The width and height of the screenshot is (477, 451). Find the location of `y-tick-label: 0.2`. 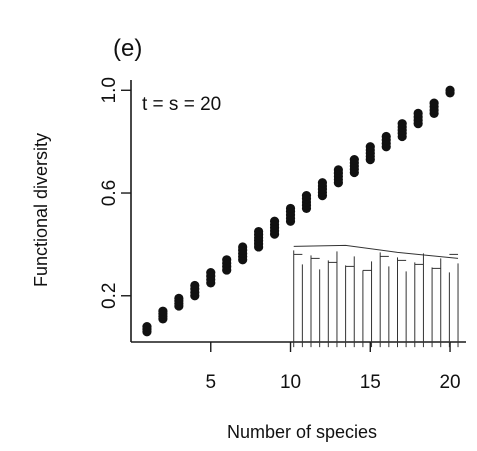

y-tick-label: 0.2 is located at coordinates (109, 296).